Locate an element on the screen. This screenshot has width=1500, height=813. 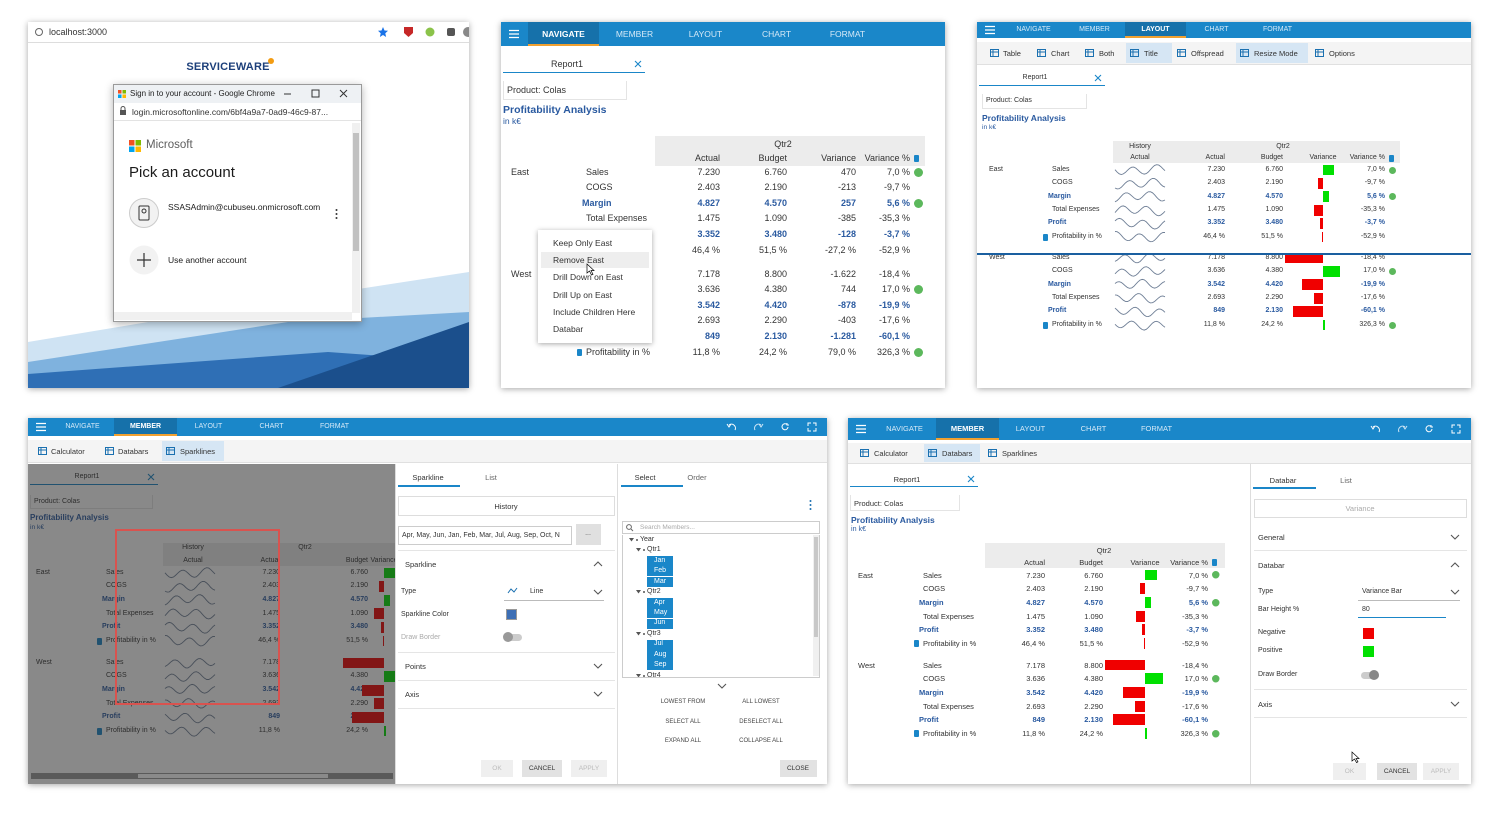
toolbar-item: Options is located at coordinates (1342, 53).